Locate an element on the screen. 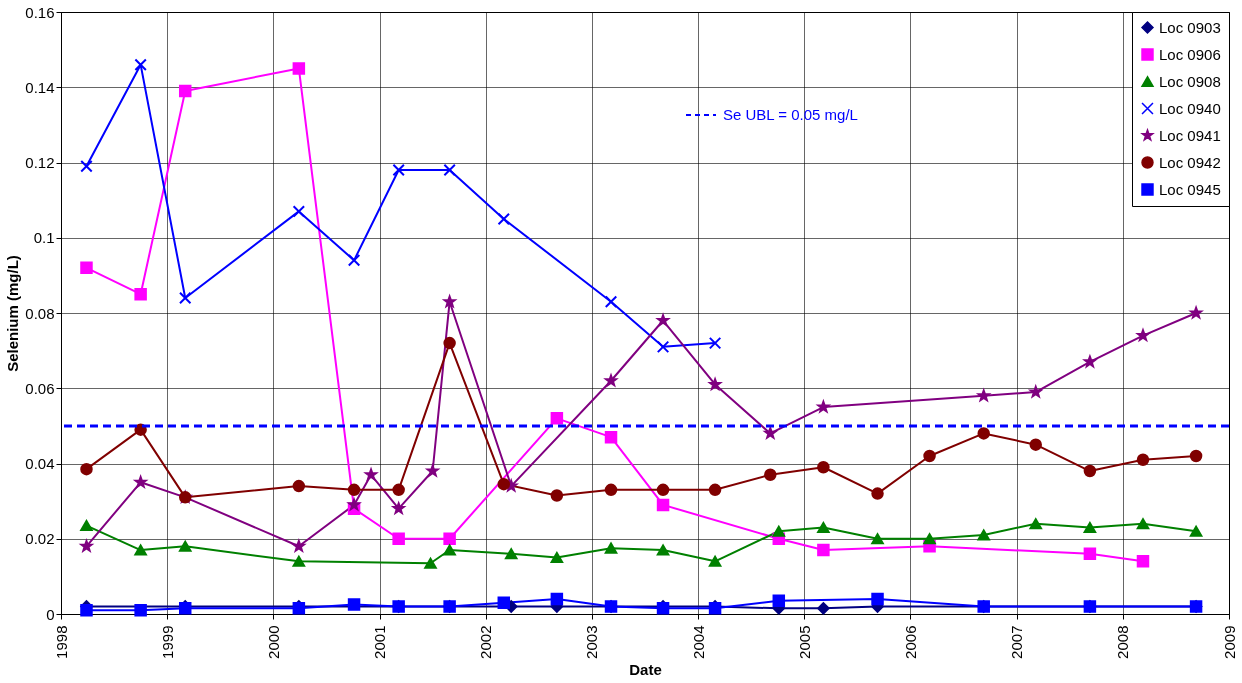 The width and height of the screenshot is (1242, 683). y-tick-label: 0.12 is located at coordinates (40, 162).